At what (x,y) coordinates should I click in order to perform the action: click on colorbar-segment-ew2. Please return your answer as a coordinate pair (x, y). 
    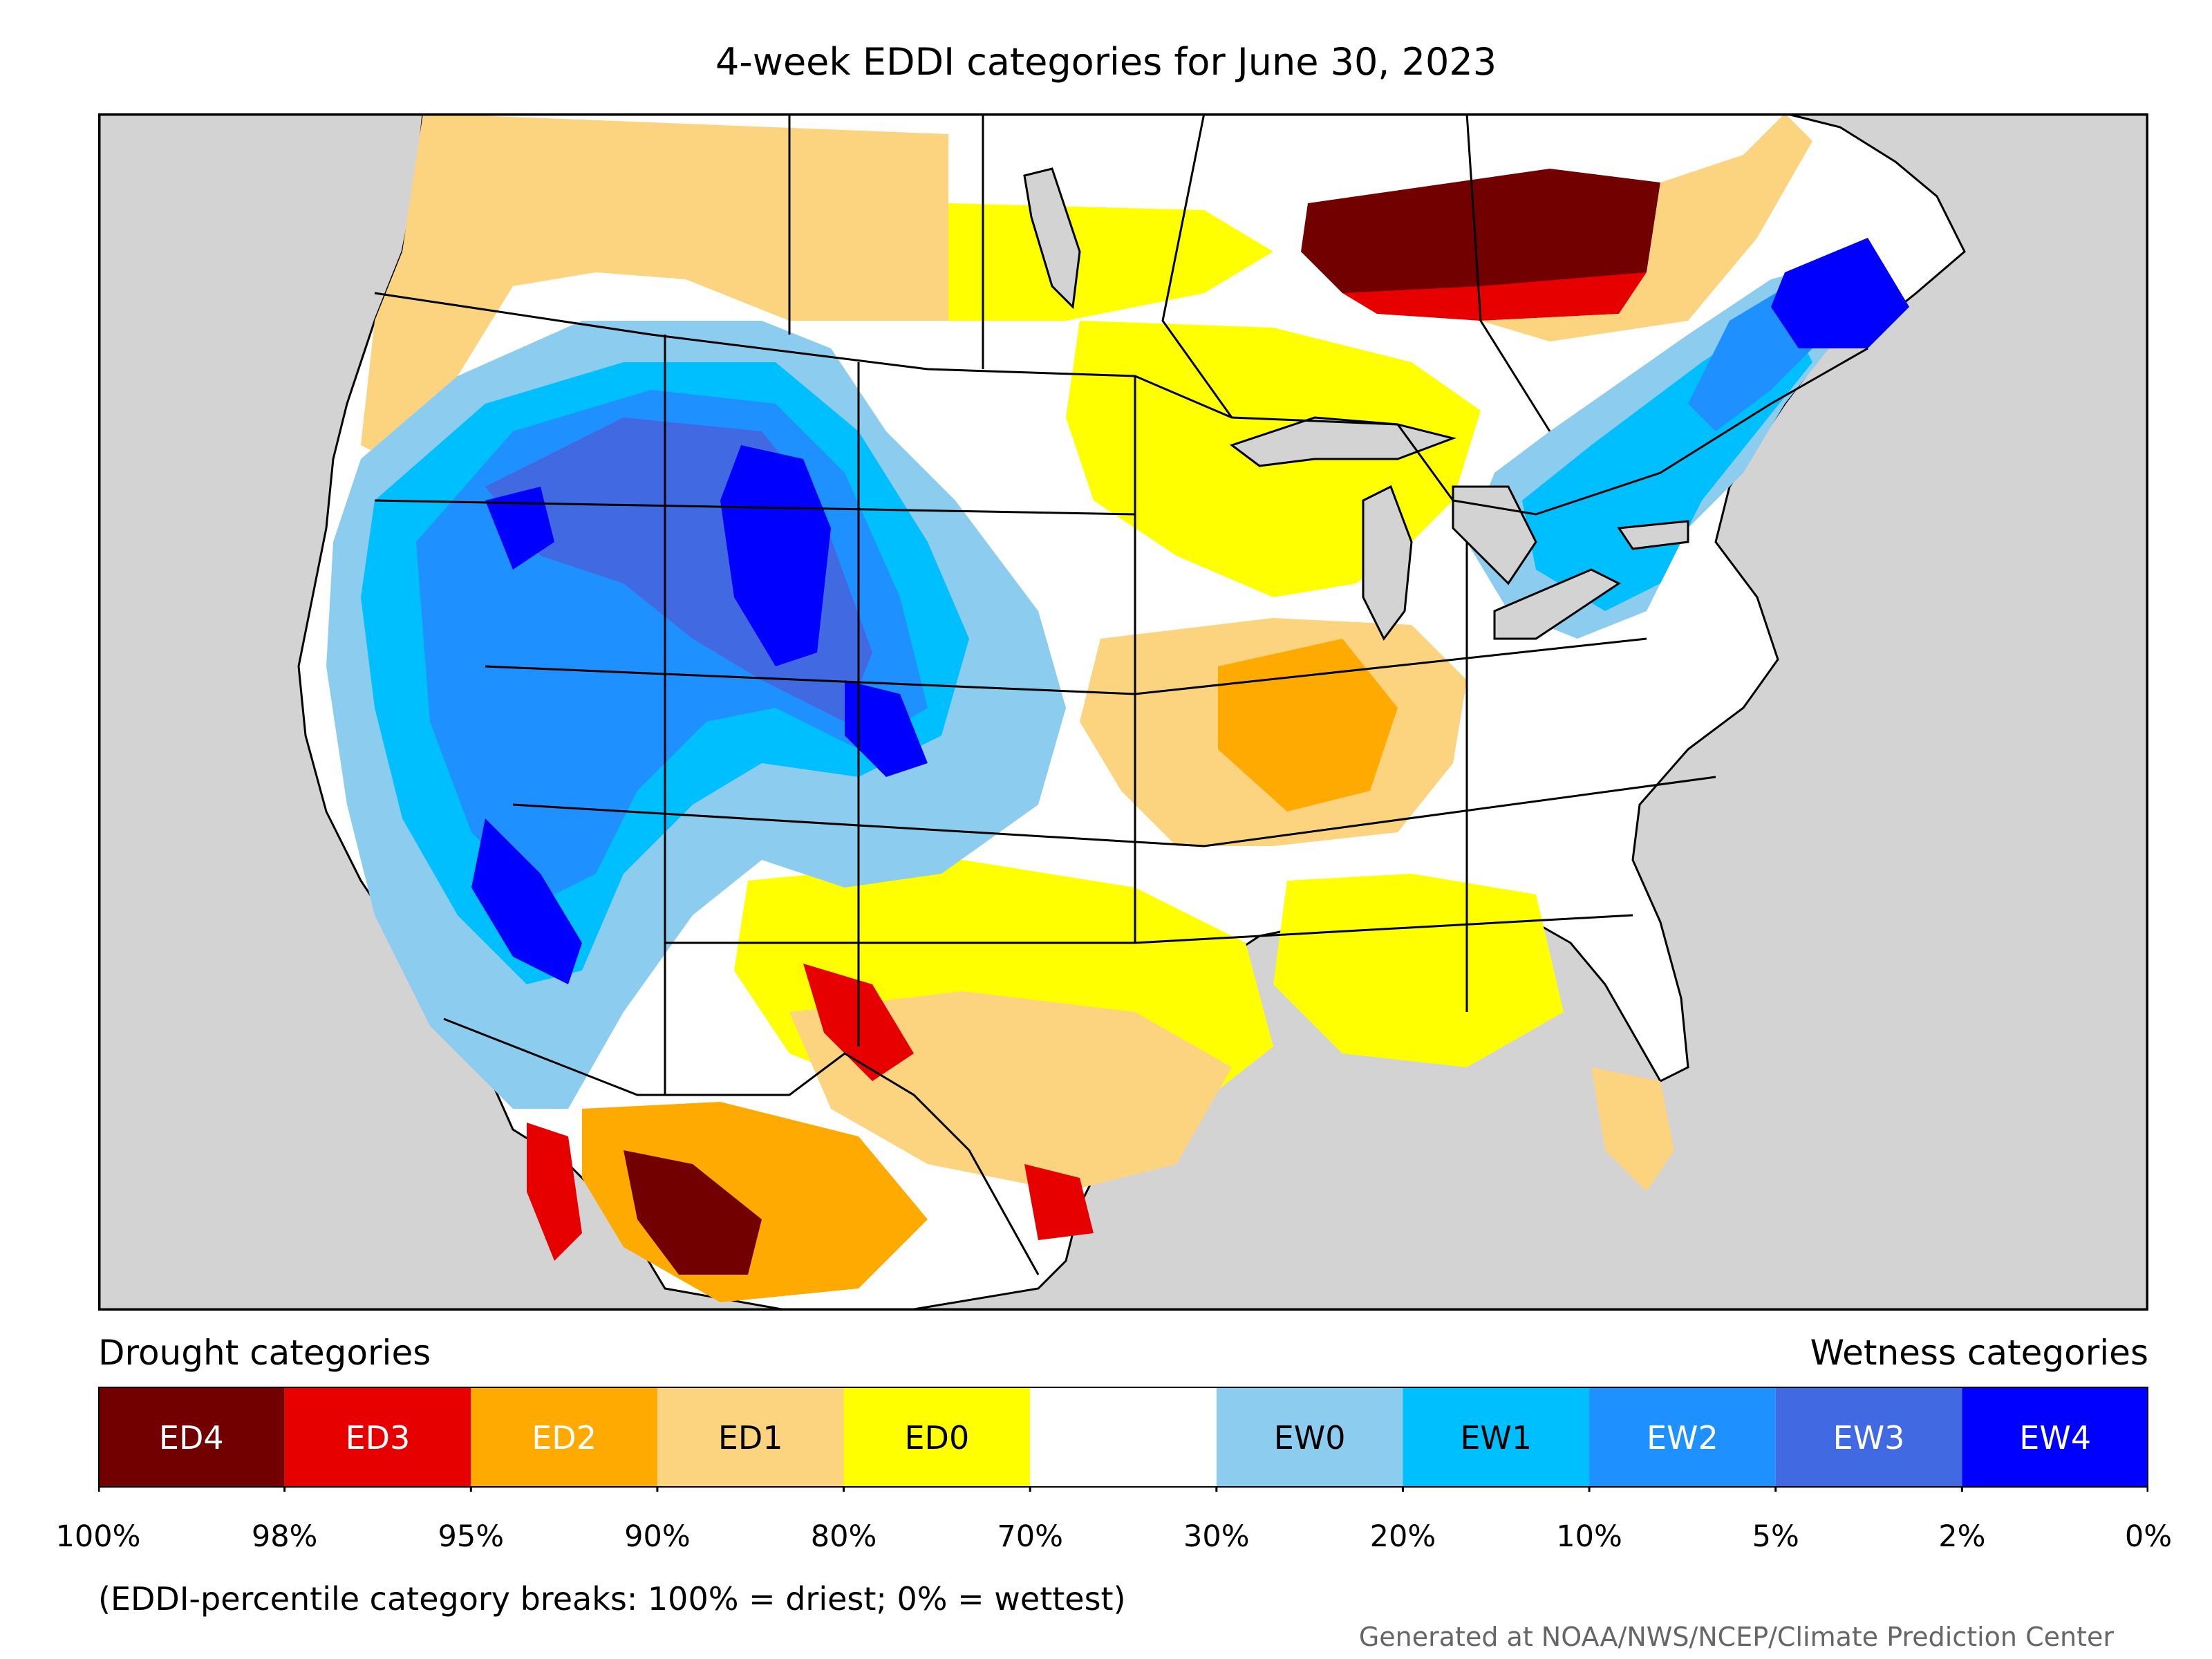
    Looking at the image, I should click on (1682, 1437).